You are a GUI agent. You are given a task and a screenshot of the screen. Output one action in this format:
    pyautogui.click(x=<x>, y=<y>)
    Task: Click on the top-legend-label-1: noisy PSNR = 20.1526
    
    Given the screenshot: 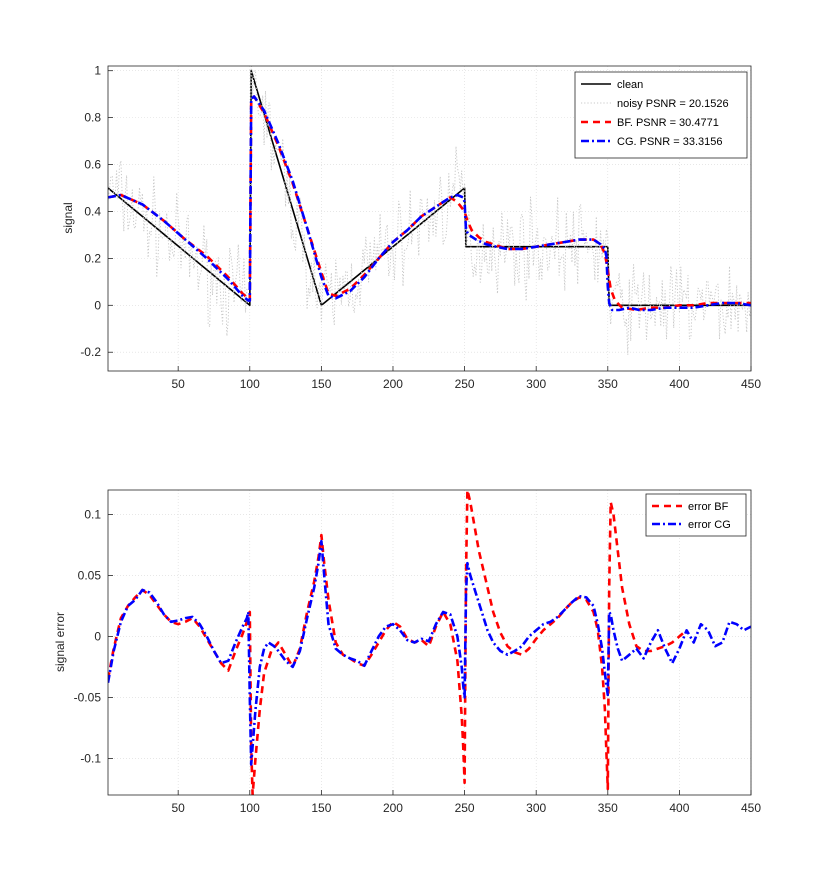 What is the action you would take?
    pyautogui.click(x=673, y=104)
    